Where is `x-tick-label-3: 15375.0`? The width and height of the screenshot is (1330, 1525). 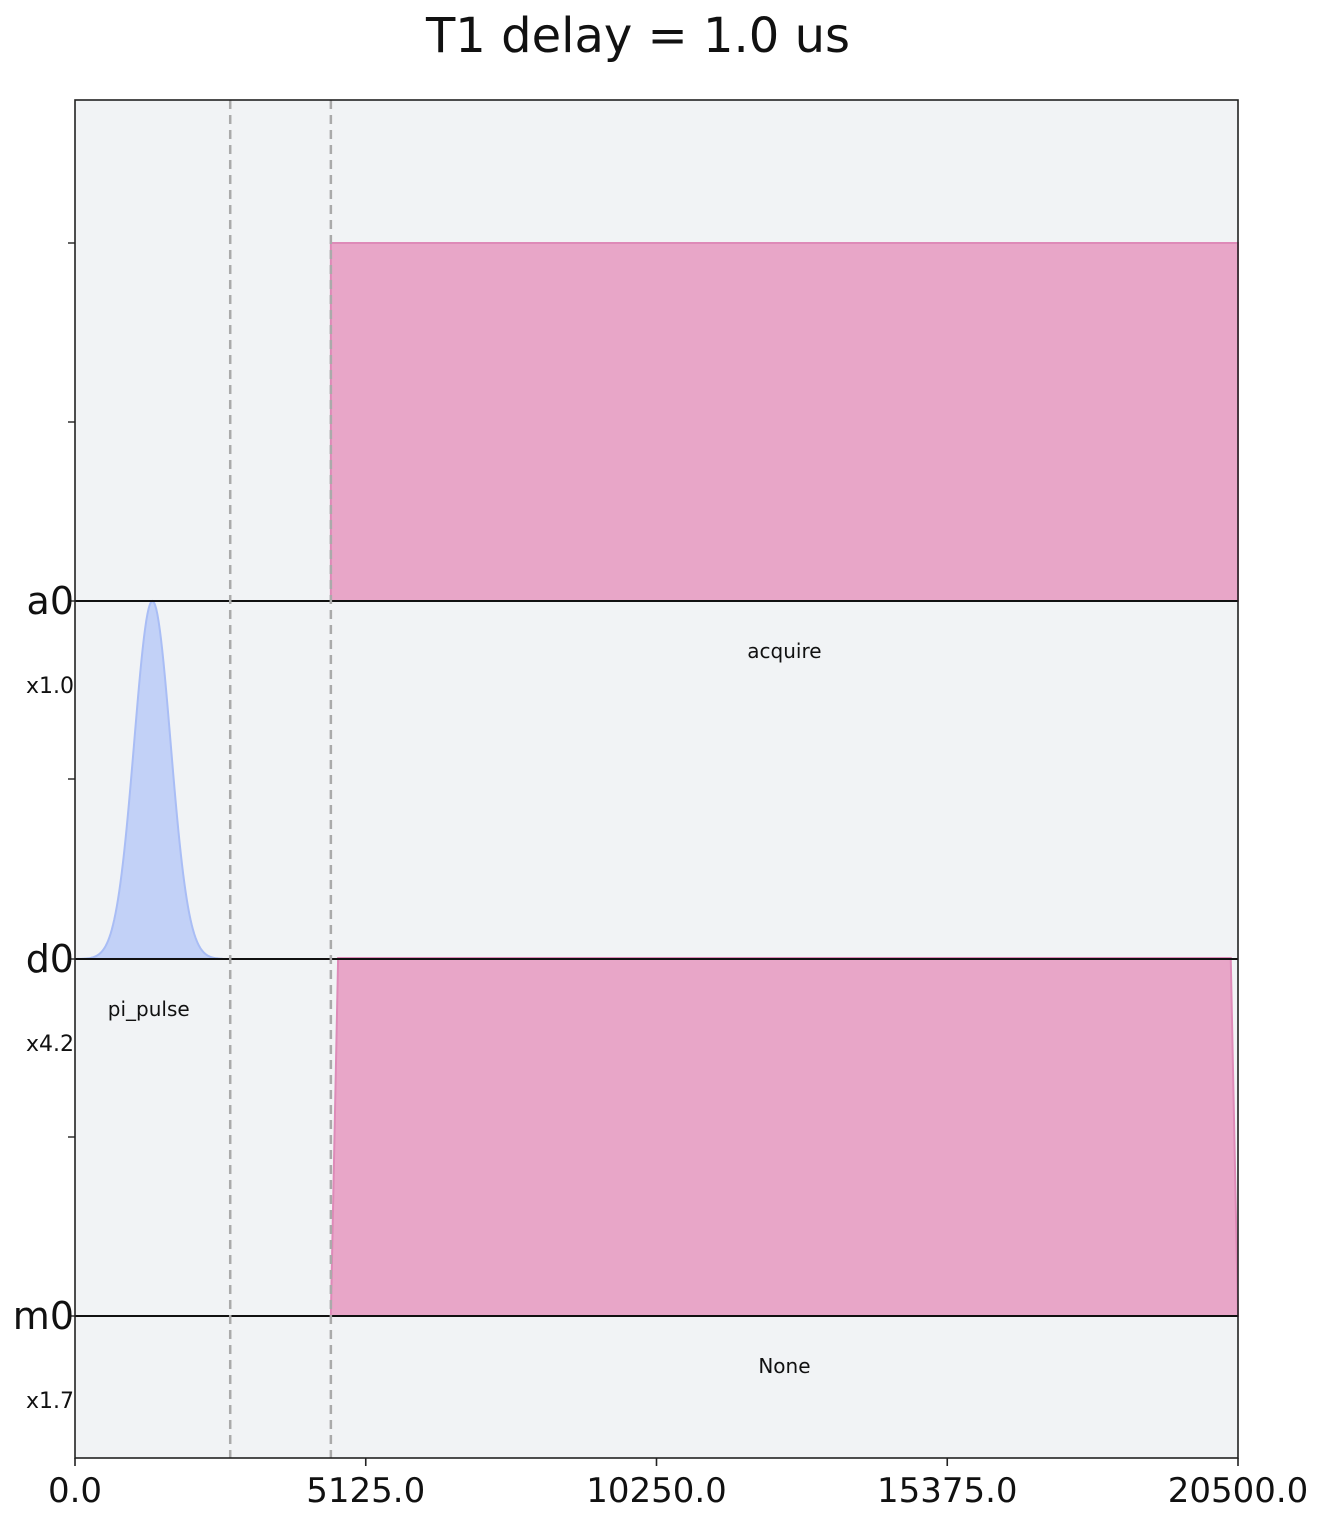
x-tick-label-3: 15375.0 is located at coordinates (947, 1491).